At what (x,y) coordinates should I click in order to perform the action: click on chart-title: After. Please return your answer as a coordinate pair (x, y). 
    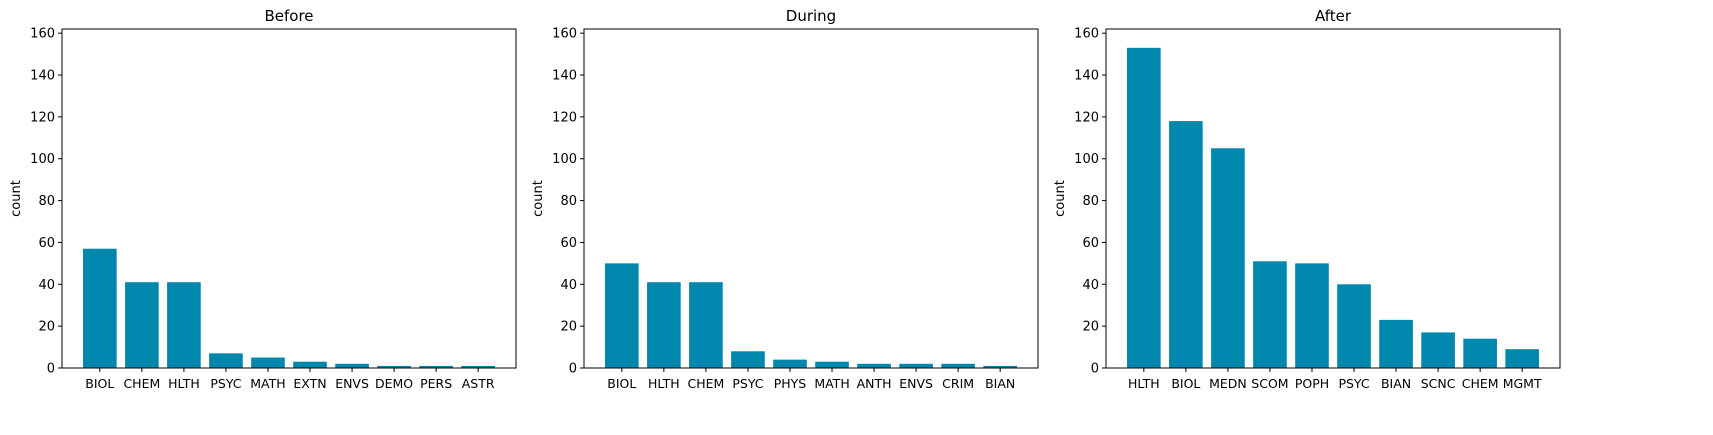
    Looking at the image, I should click on (1333, 16).